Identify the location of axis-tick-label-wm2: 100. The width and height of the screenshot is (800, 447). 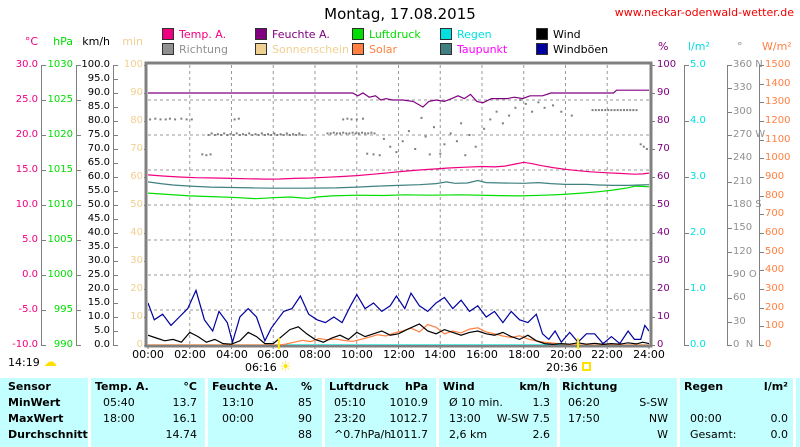
(775, 326).